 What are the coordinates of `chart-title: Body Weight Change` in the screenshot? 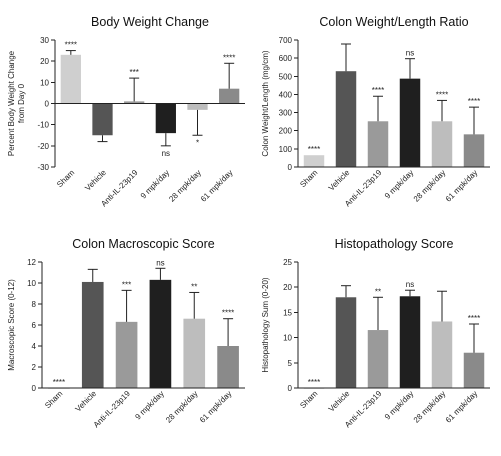 It's located at (150, 22).